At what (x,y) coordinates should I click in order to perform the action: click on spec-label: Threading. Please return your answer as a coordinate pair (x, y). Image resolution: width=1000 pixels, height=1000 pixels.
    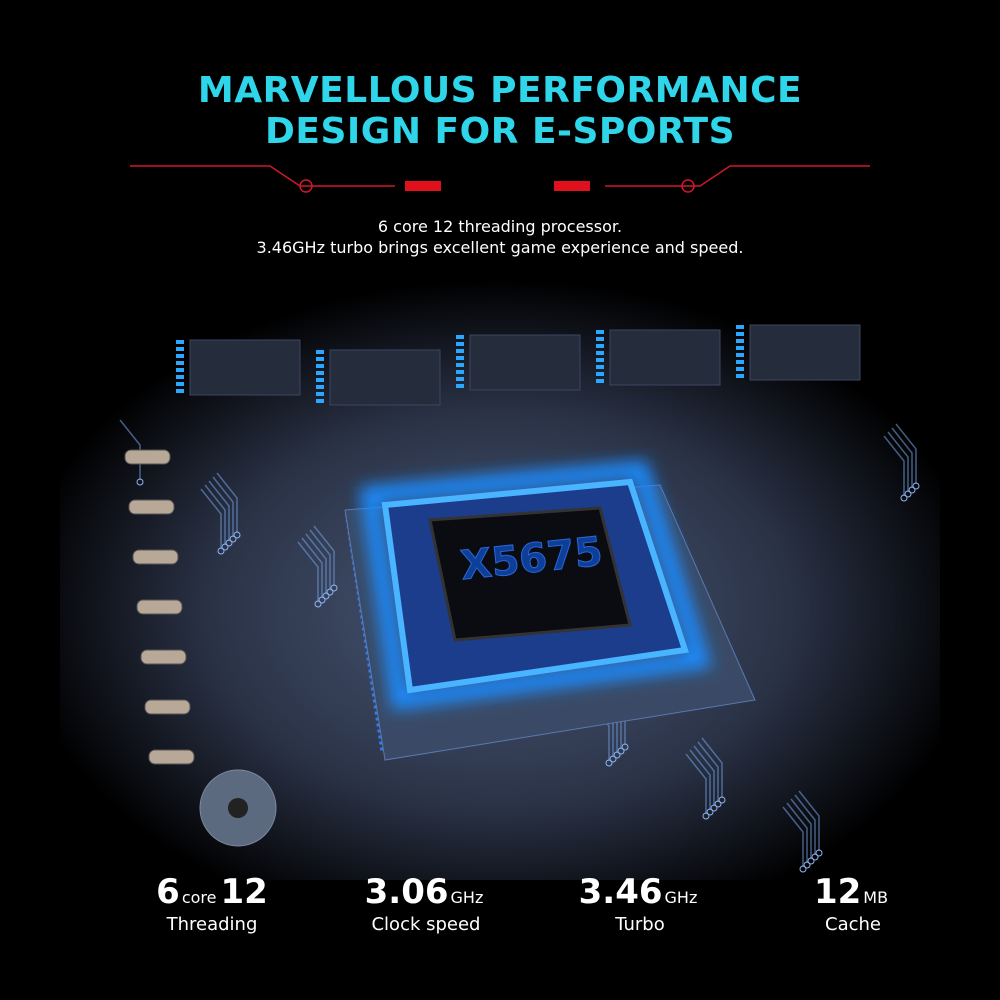
    Looking at the image, I should click on (212, 924).